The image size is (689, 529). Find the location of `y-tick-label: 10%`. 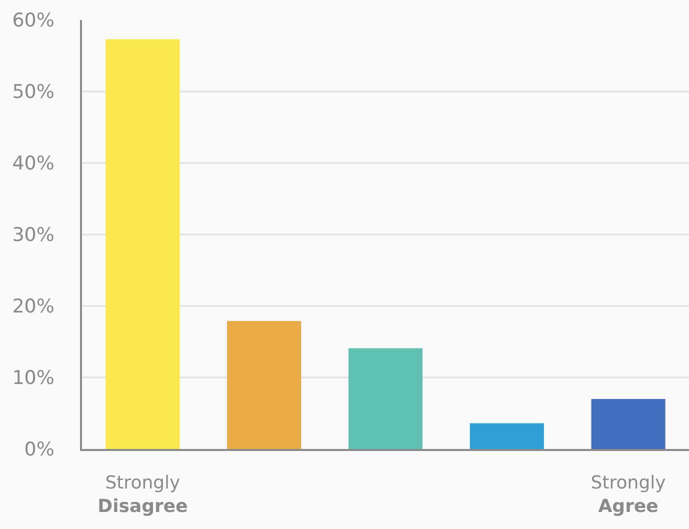

y-tick-label: 10% is located at coordinates (33, 378).